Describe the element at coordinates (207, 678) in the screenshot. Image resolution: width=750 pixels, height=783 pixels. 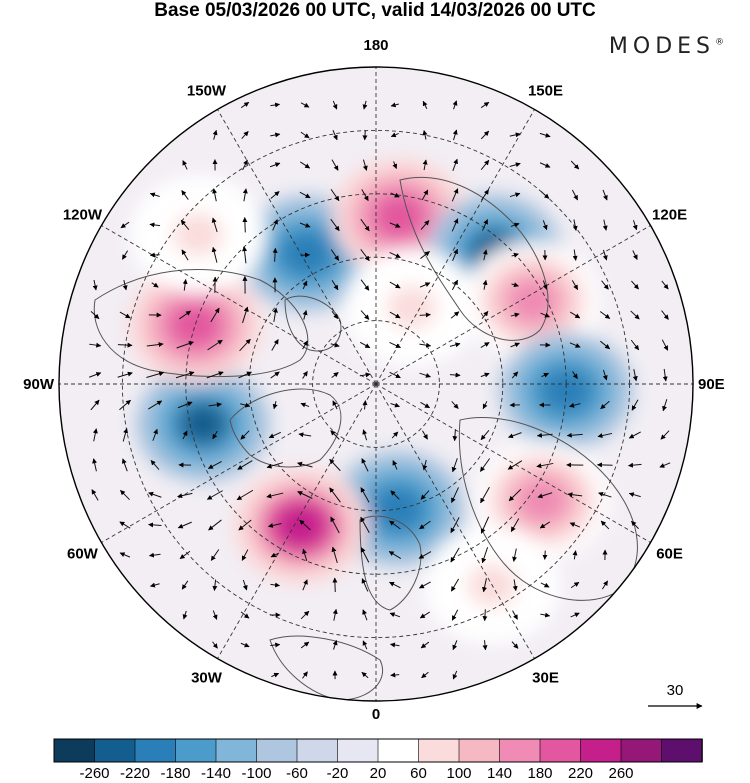
I see `meridian-label: 30W` at that location.